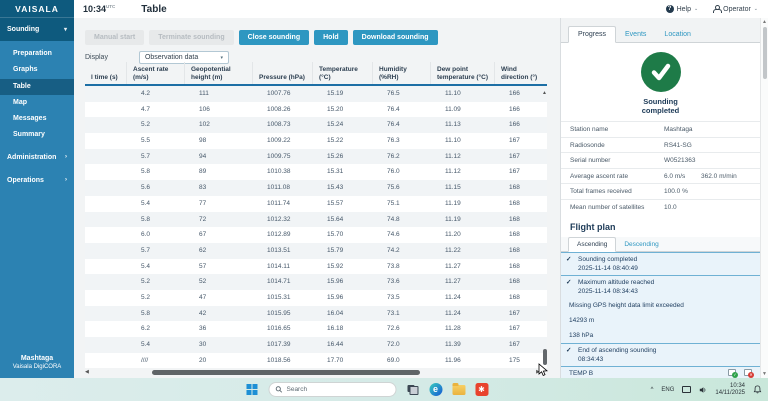  What do you see at coordinates (316, 282) in the screenshot?
I see `table-row: 5.2 52 1014.71 15.96 73.6 11.27 168` at bounding box center [316, 282].